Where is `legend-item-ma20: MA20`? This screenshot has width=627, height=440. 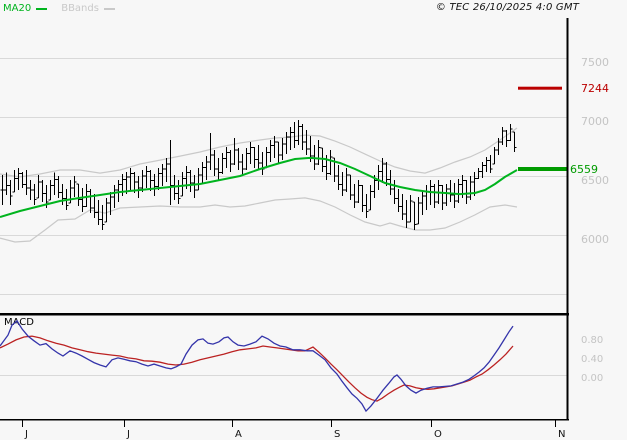 legend-item-ma20: MA20 is located at coordinates (25, 9).